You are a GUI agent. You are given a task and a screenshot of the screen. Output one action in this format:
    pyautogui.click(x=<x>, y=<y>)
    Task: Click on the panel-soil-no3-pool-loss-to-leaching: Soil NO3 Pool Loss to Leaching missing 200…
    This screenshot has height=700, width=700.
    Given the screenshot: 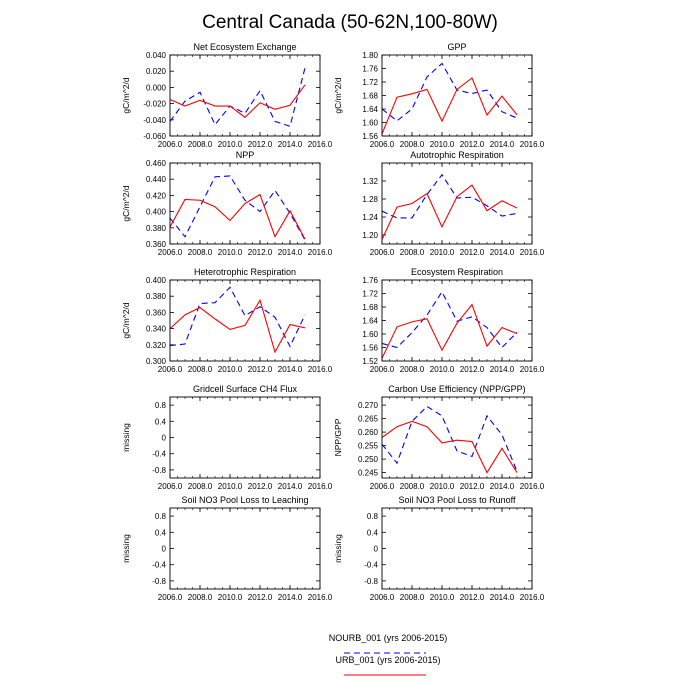 What is the action you would take?
    pyautogui.click(x=227, y=548)
    